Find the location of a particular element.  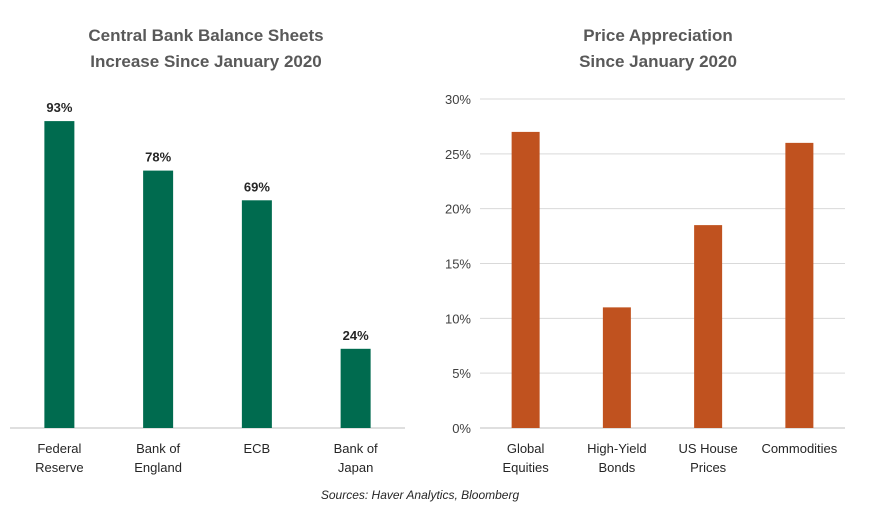

left-data-label: 93% is located at coordinates (59, 107).